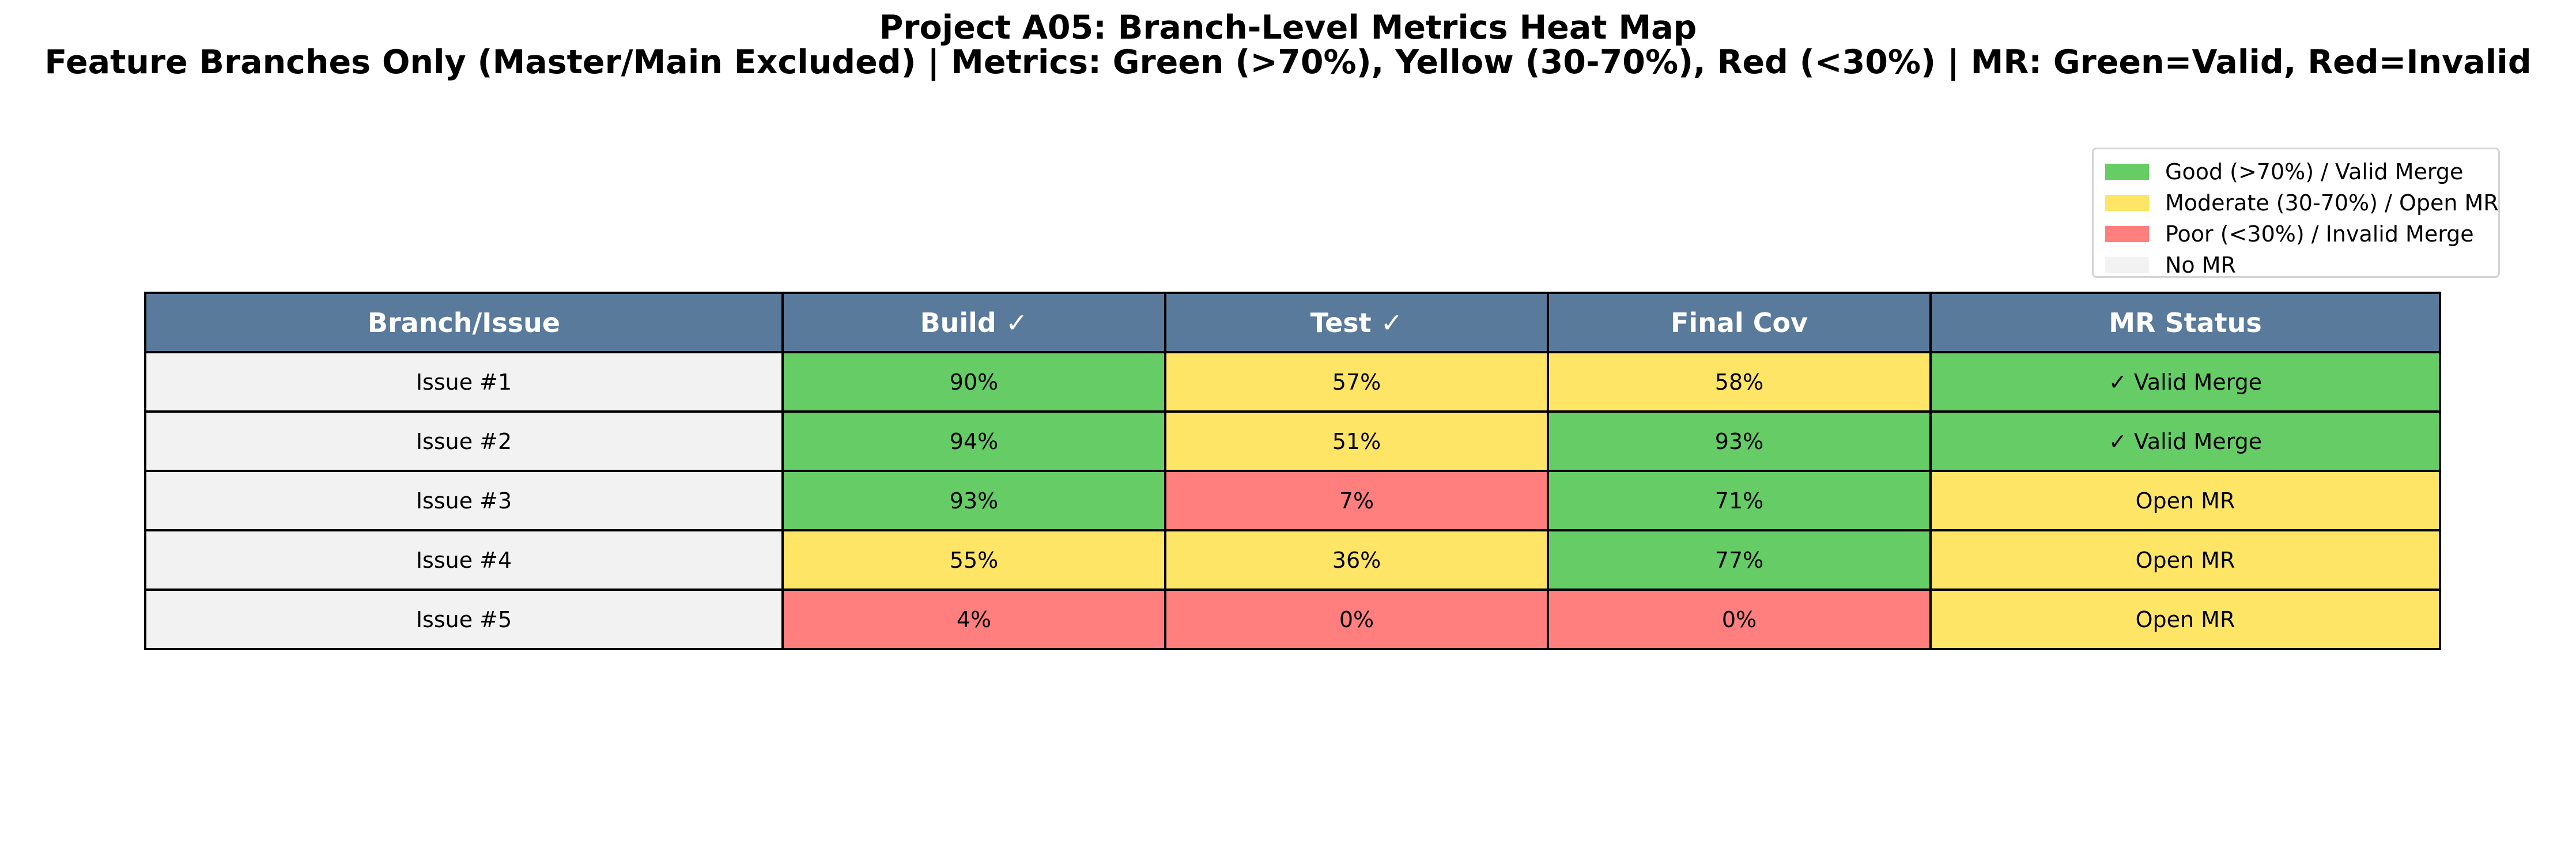 The height and width of the screenshot is (845, 2576). Describe the element at coordinates (1356, 441) in the screenshot. I see `test-cell: 51%` at that location.